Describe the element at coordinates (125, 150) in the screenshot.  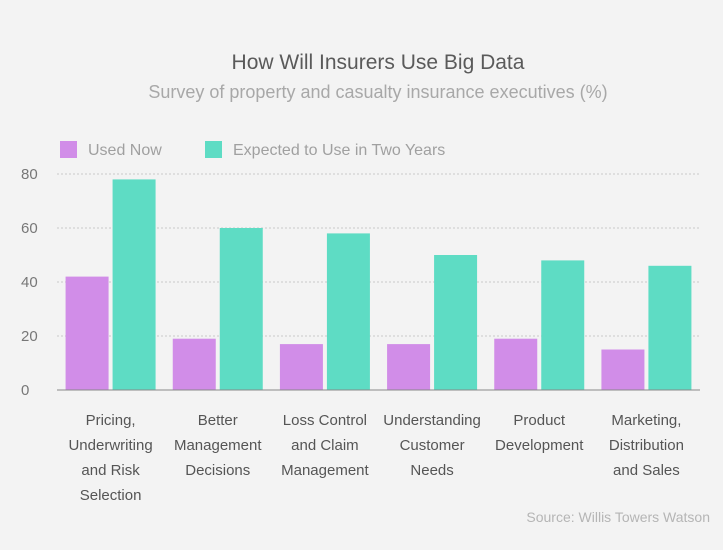
I see `legend-label-used-now: Used Now` at that location.